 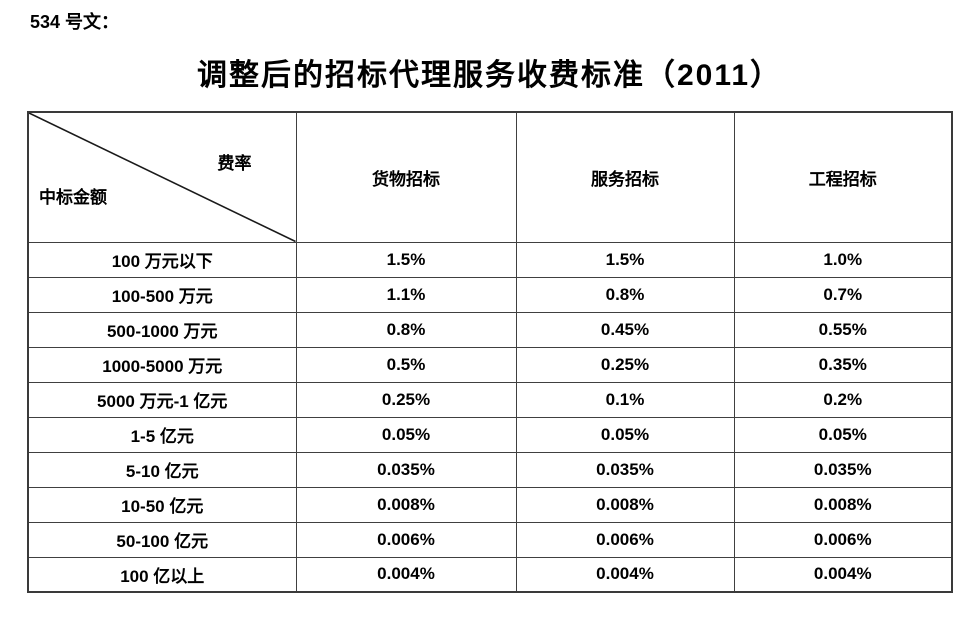 What do you see at coordinates (162, 364) in the screenshot?
I see `row-label: 1000-5000 万元` at bounding box center [162, 364].